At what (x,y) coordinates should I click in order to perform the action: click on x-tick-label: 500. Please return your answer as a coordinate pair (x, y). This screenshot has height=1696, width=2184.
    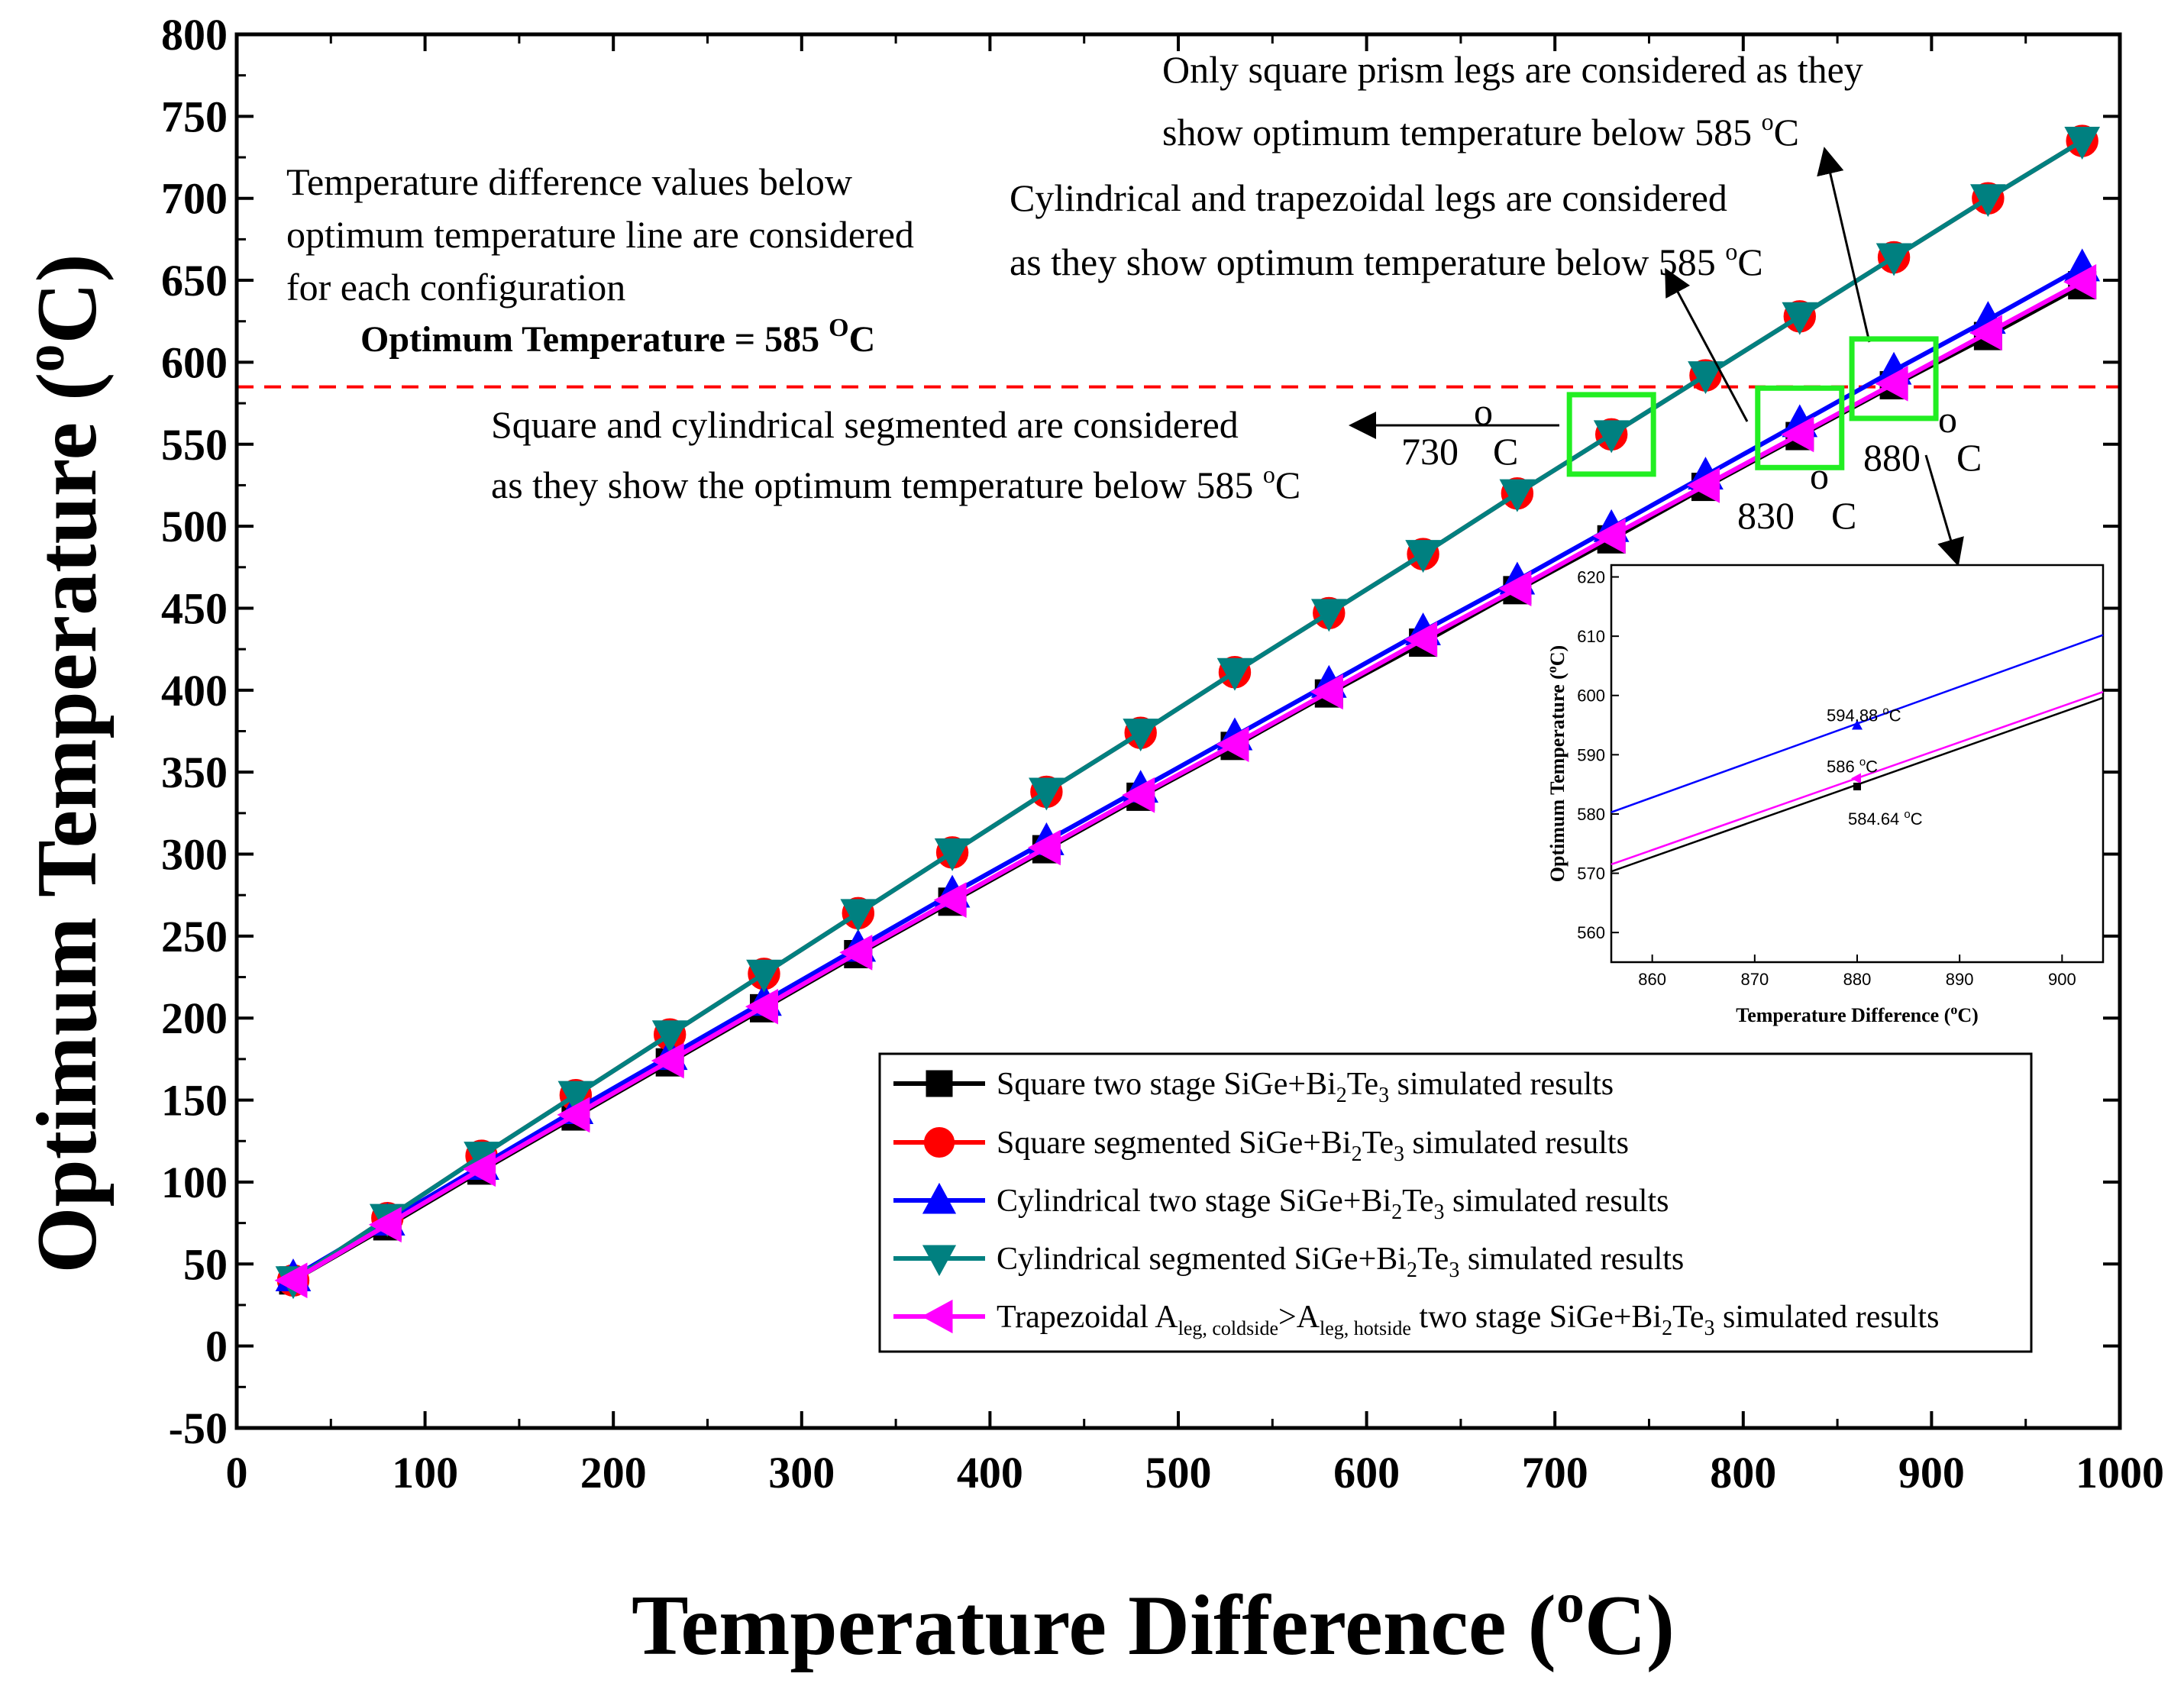
    Looking at the image, I should click on (1179, 1473).